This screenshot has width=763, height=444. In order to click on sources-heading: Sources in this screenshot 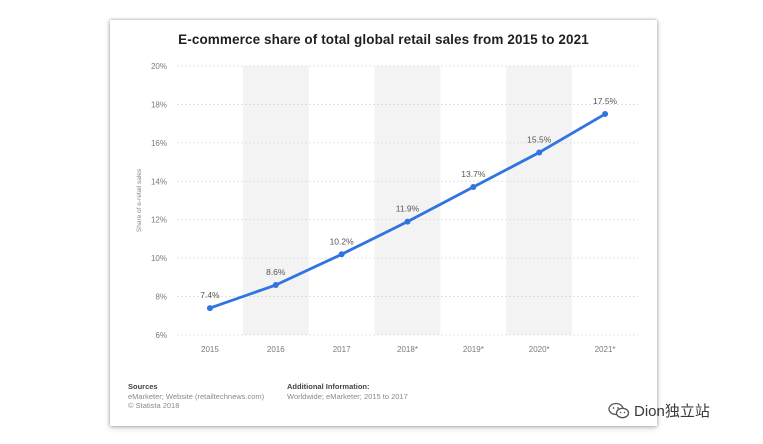, I will do `click(143, 386)`.